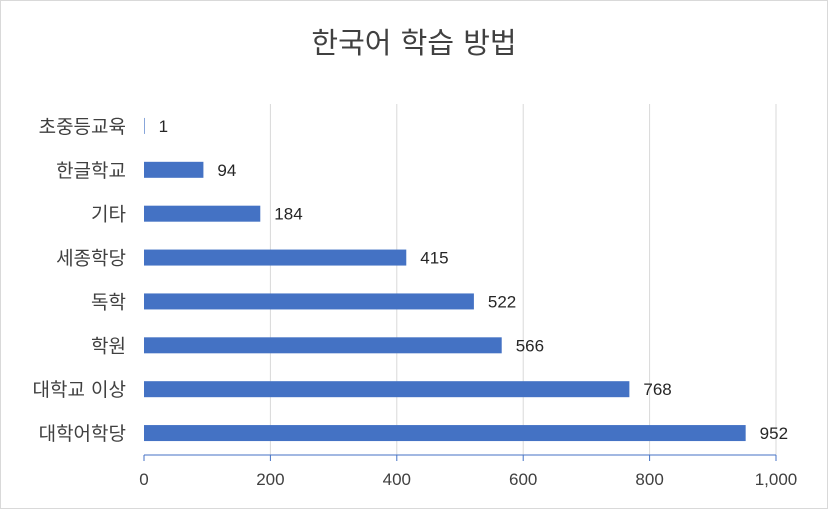 This screenshot has height=509, width=828. Describe the element at coordinates (288, 214) in the screenshot. I see `data-label: 184` at that location.